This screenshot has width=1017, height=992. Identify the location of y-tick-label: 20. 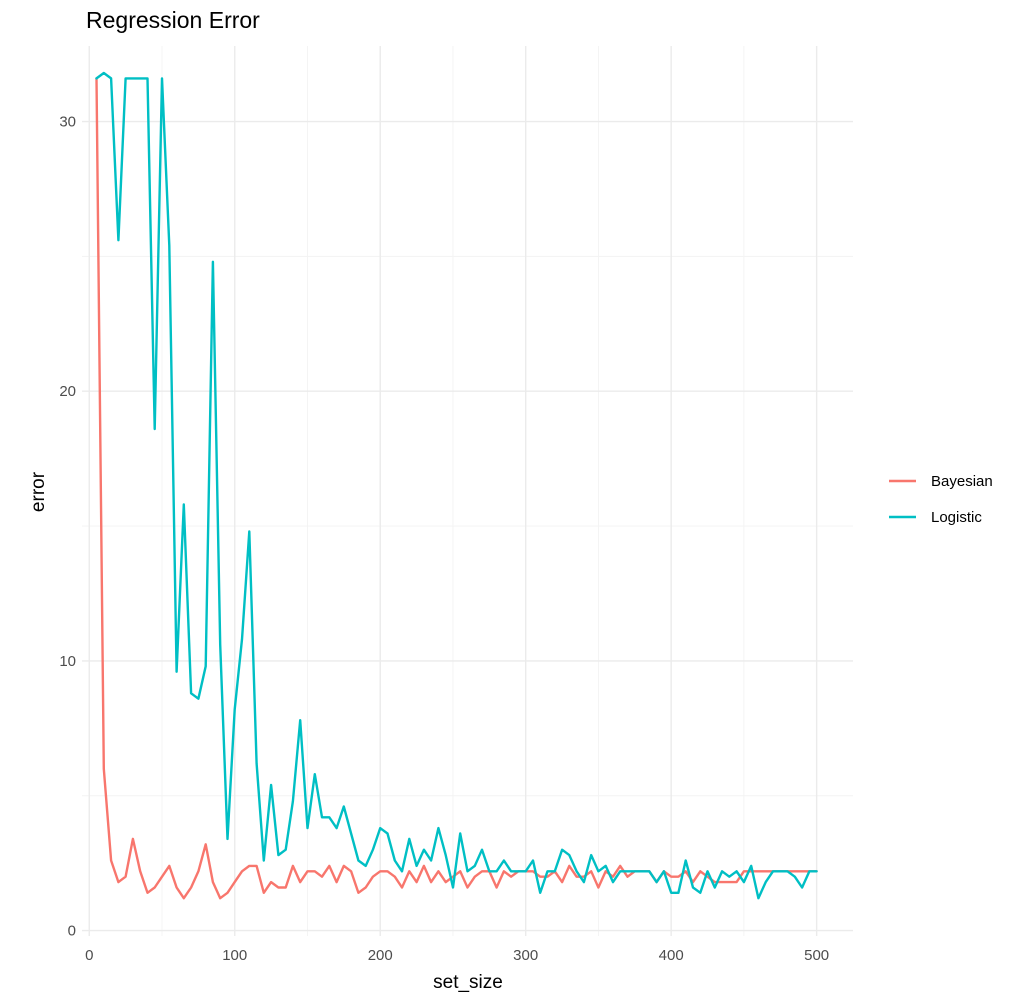
(67, 391).